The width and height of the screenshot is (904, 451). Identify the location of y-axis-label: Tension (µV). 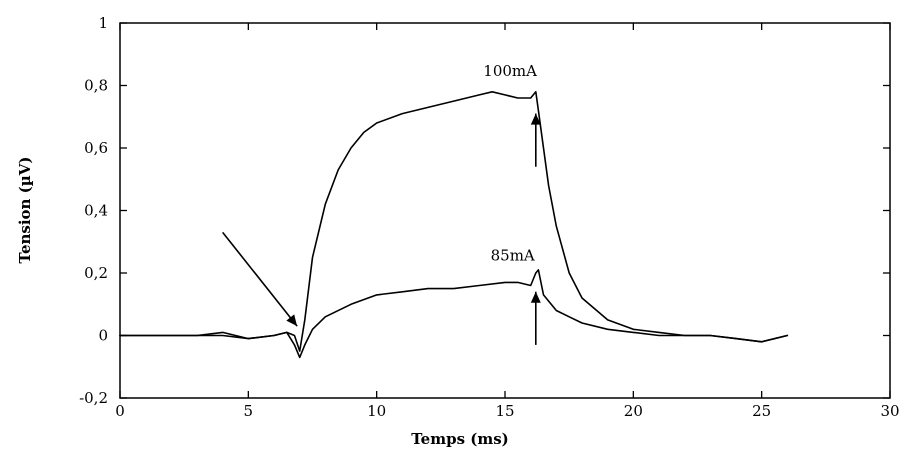
(25, 210).